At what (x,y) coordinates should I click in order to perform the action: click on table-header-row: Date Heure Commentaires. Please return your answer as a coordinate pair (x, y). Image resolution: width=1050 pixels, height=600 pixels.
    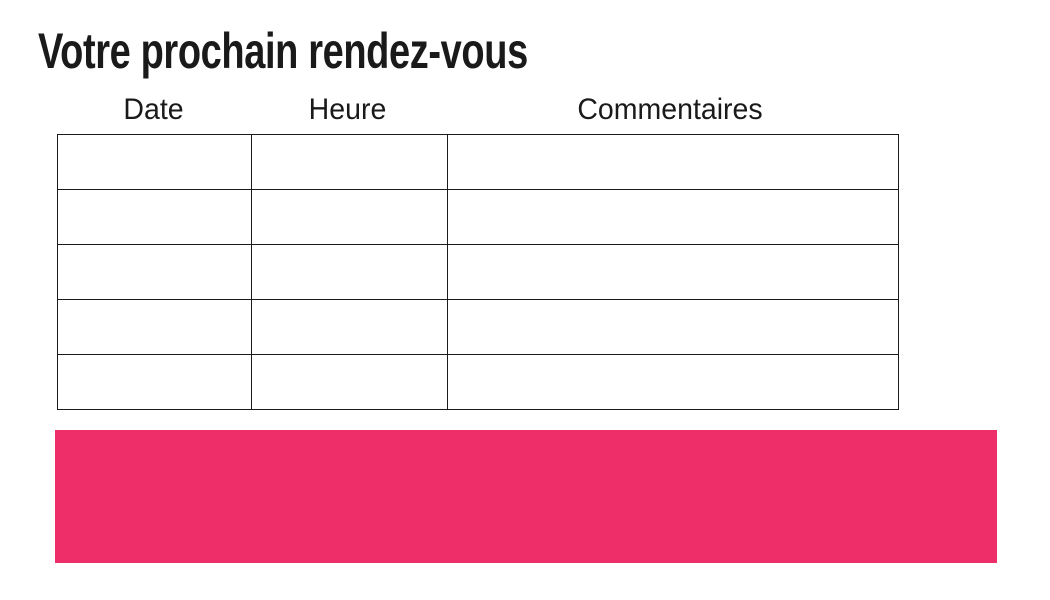
    Looking at the image, I should click on (476, 110).